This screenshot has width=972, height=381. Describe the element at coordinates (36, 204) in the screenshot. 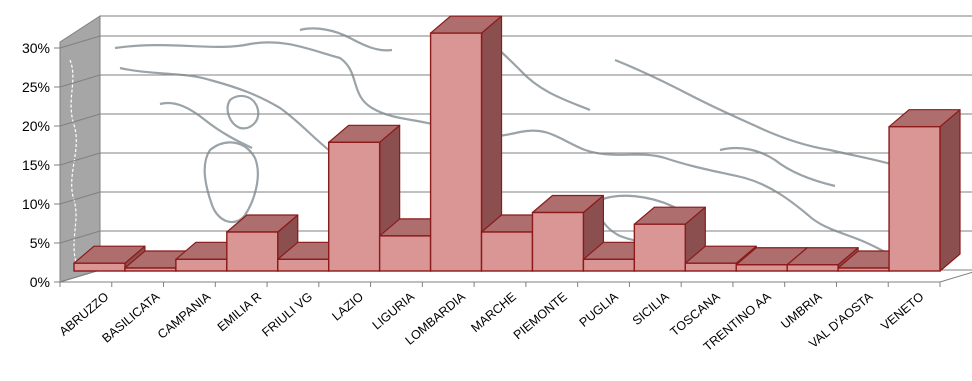

I see `y-tick-label: 10%` at that location.